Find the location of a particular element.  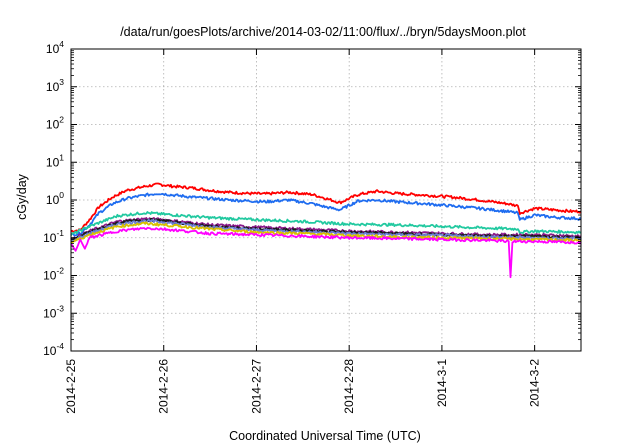

x-axis-label: Coordinated Universal Time (UTC) is located at coordinates (325, 436).